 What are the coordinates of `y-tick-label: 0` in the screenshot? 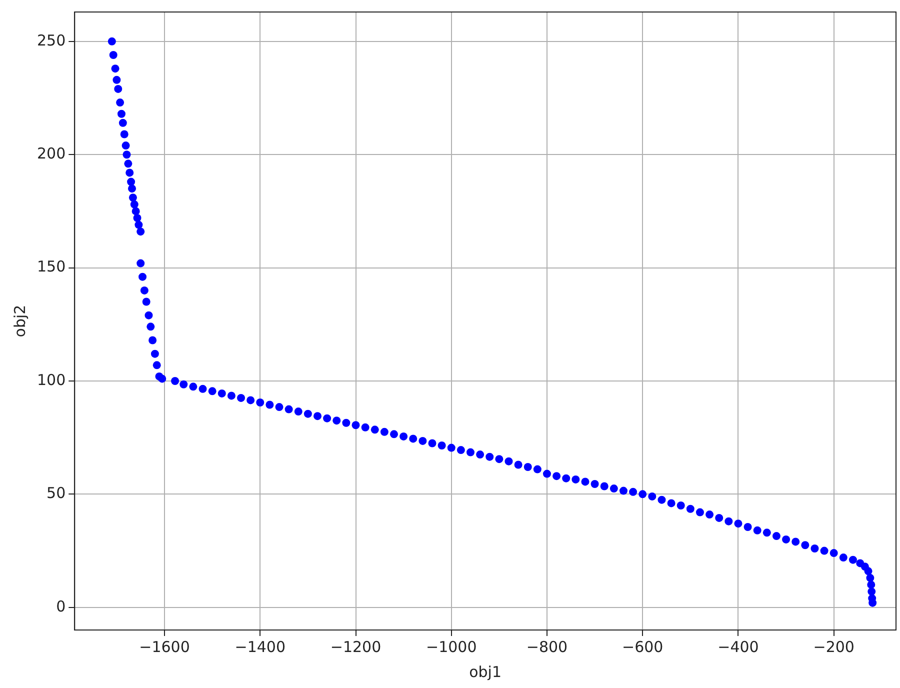 It's located at (61, 606).